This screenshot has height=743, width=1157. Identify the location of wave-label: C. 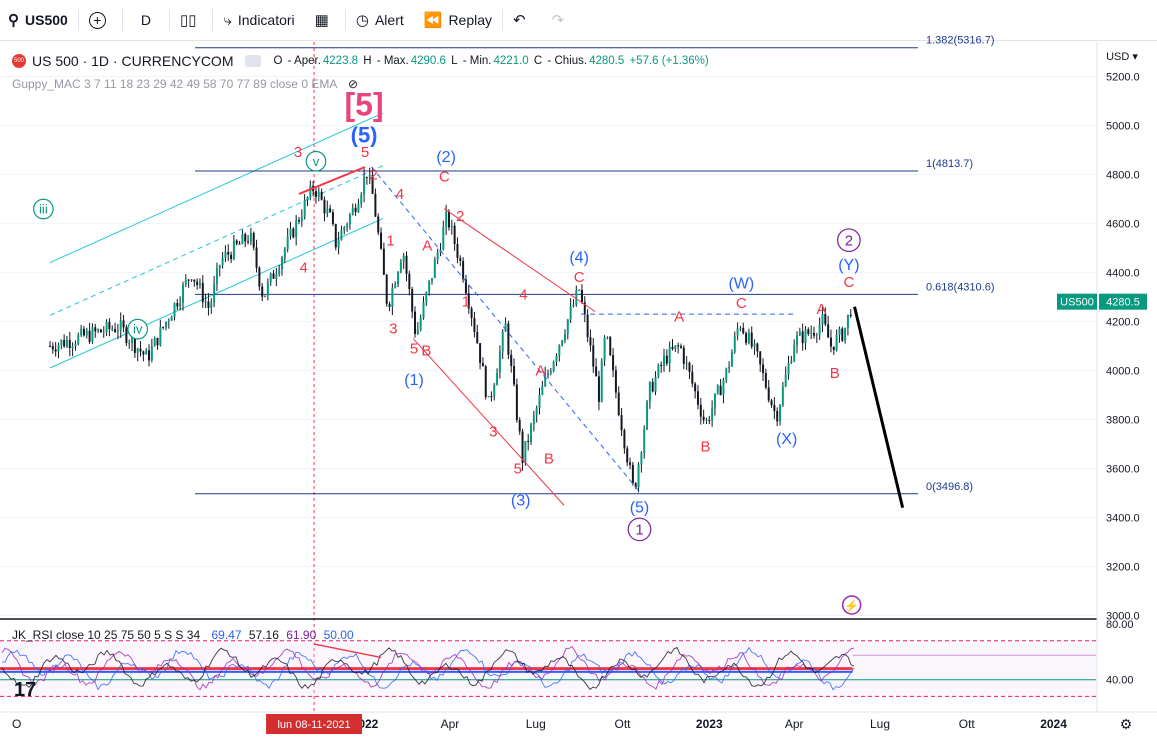
(848, 282).